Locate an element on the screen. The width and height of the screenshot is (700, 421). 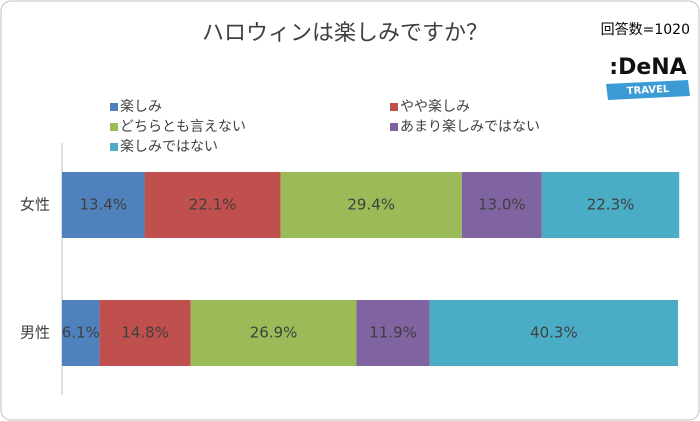
logo-tagline: TRAVEL is located at coordinates (649, 90).